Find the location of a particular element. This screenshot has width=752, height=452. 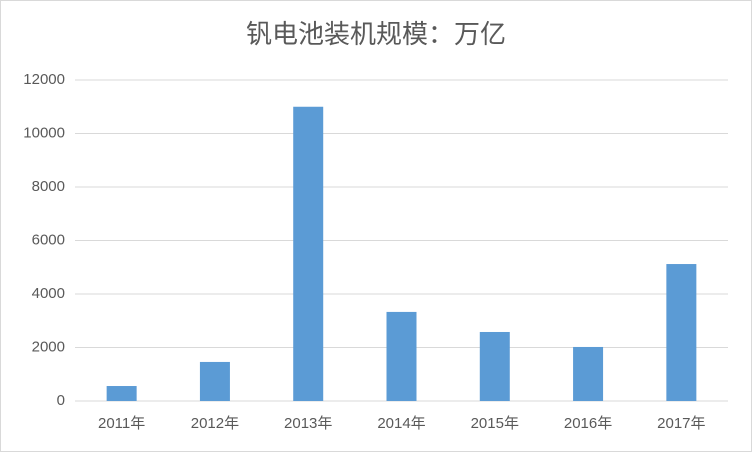

y-tick-label: 12000 is located at coordinates (44, 79).